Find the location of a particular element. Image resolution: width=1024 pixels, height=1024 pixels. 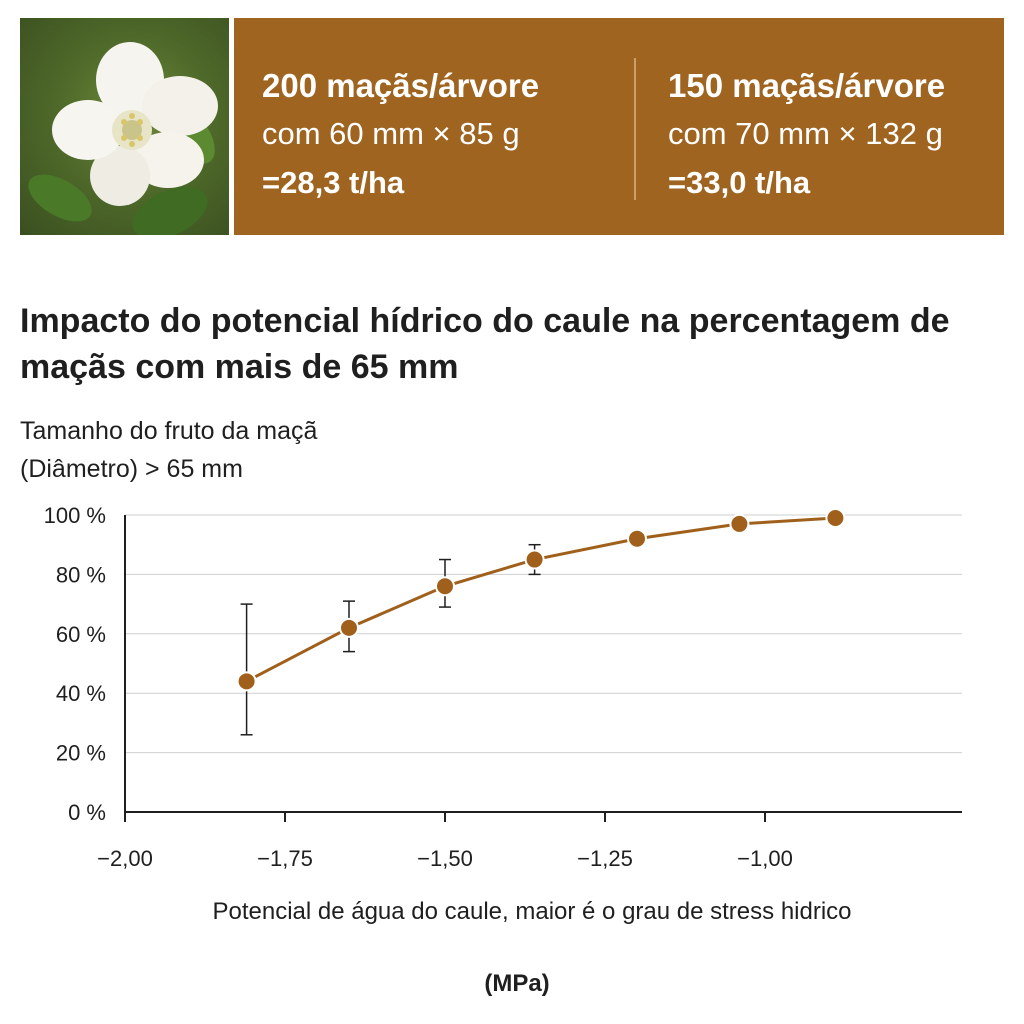

x-tick-label: −1,50 is located at coordinates (445, 858).